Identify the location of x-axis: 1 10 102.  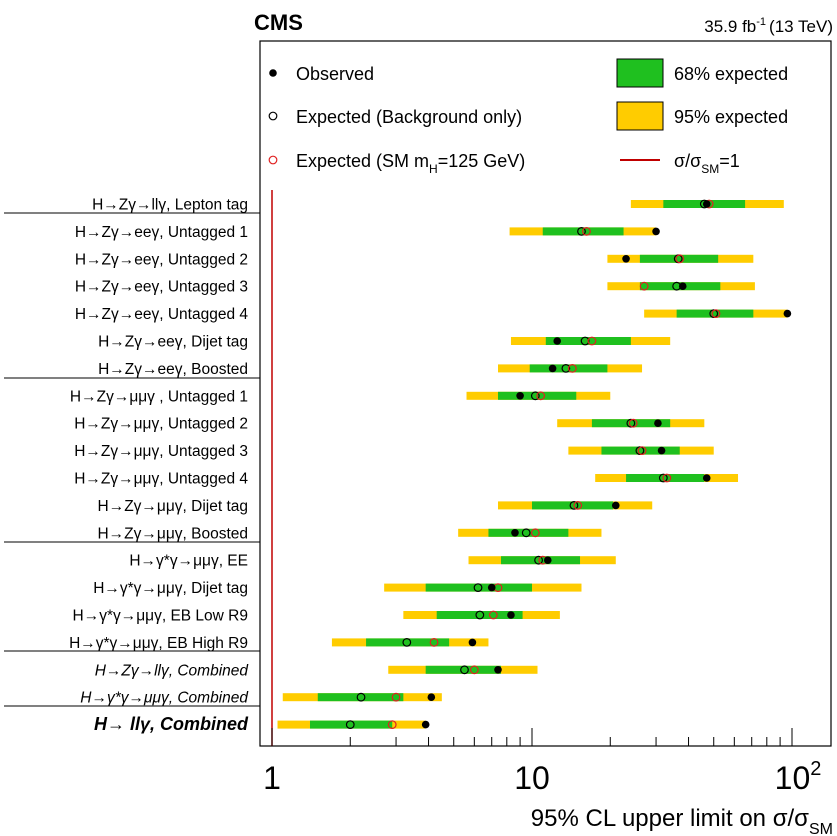
(542, 762).